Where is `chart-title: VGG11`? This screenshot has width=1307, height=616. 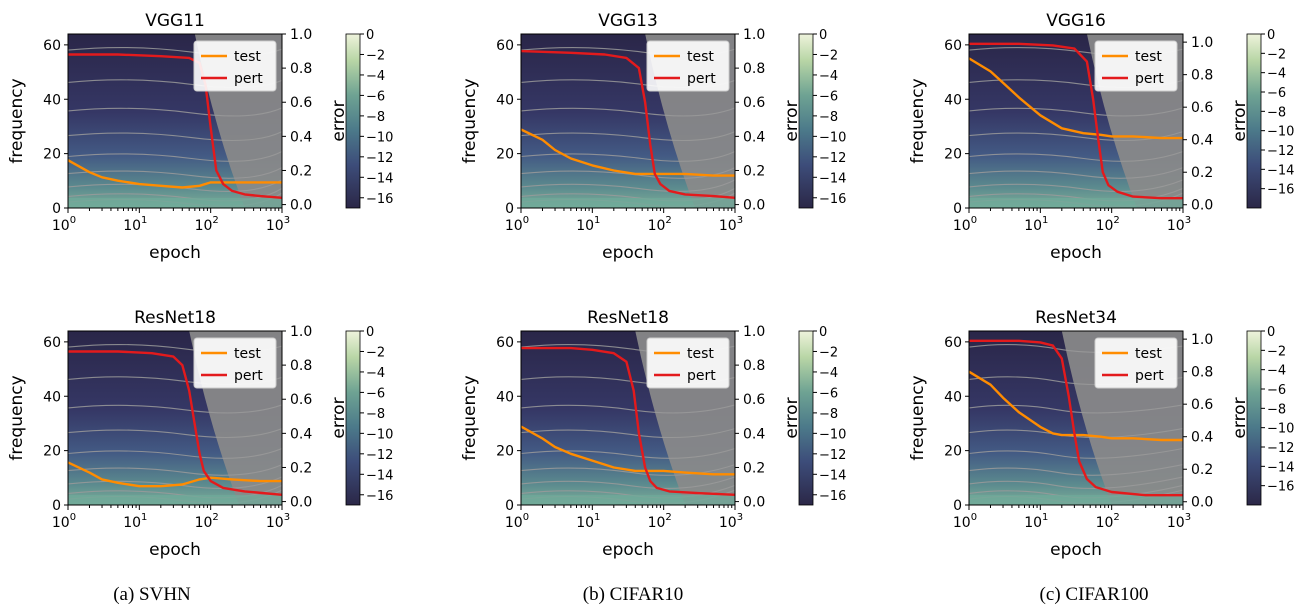
chart-title: VGG11 is located at coordinates (175, 21).